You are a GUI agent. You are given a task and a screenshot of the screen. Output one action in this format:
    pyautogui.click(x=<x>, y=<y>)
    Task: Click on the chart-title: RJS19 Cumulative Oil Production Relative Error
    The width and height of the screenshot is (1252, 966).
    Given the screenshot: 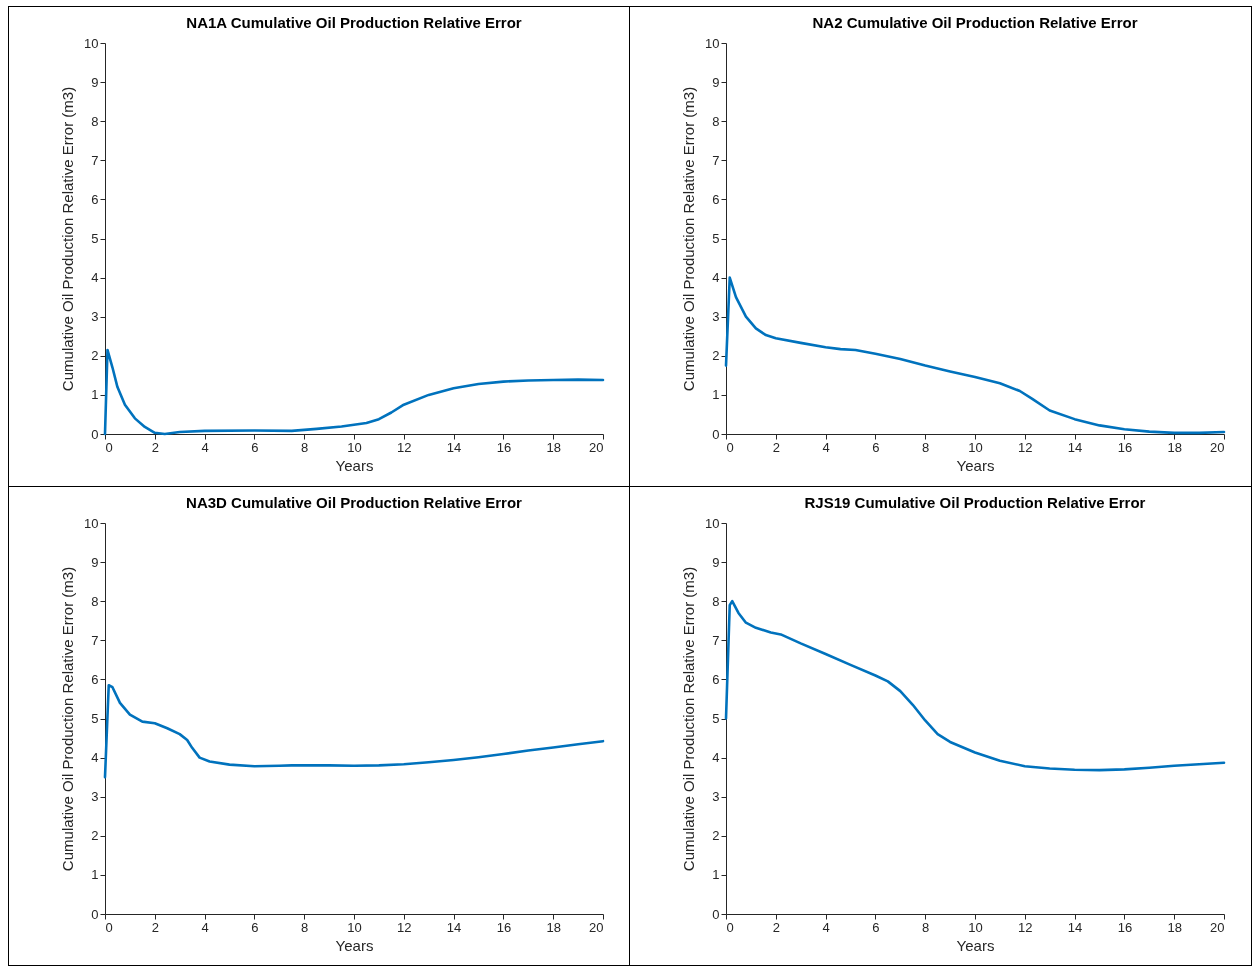 What is the action you would take?
    pyautogui.click(x=975, y=502)
    